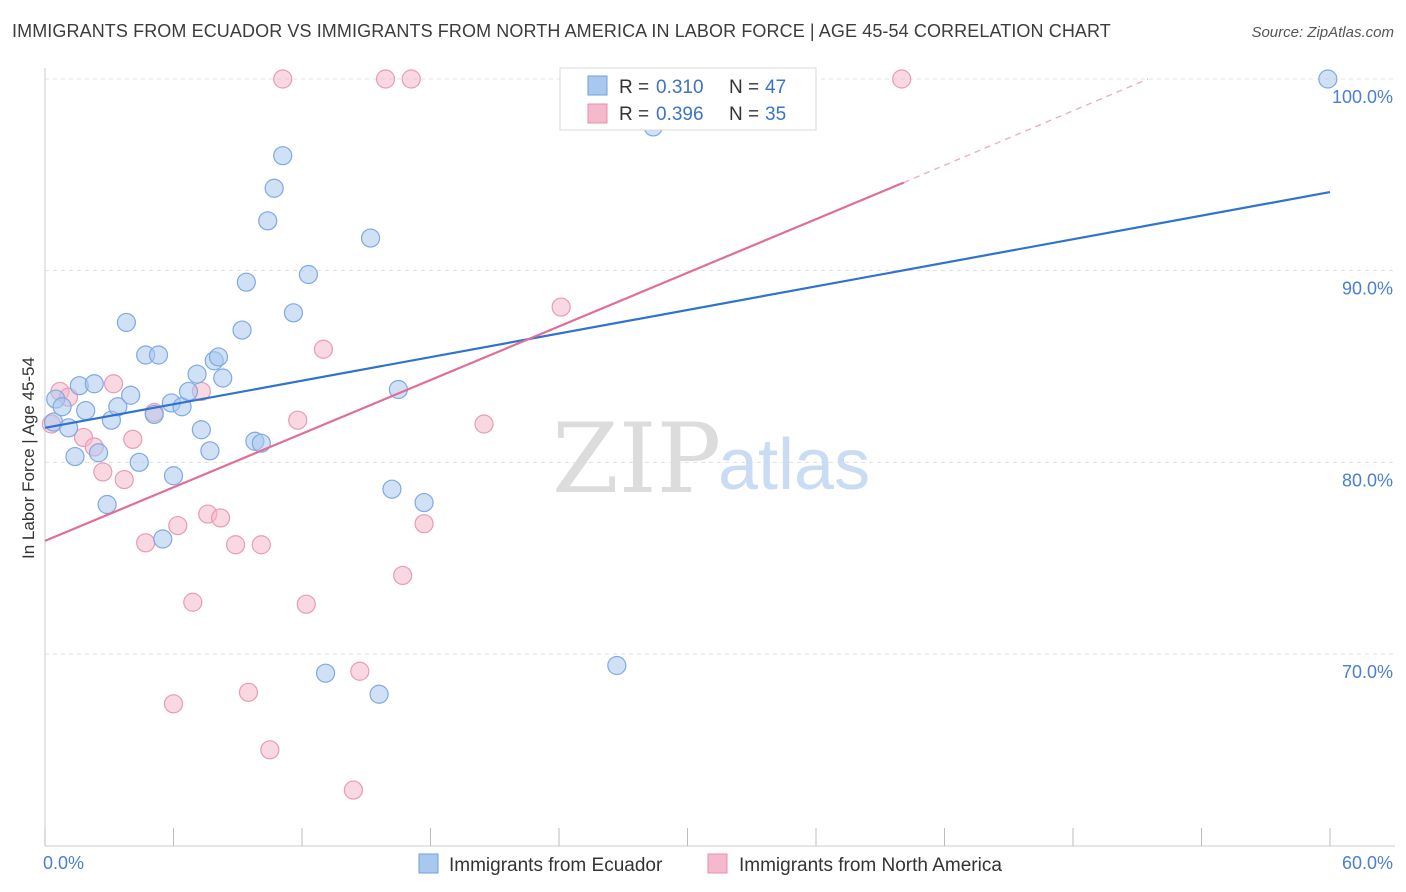 The height and width of the screenshot is (892, 1406). I want to click on y-tick-label: 100.0%, so click(1362, 97).